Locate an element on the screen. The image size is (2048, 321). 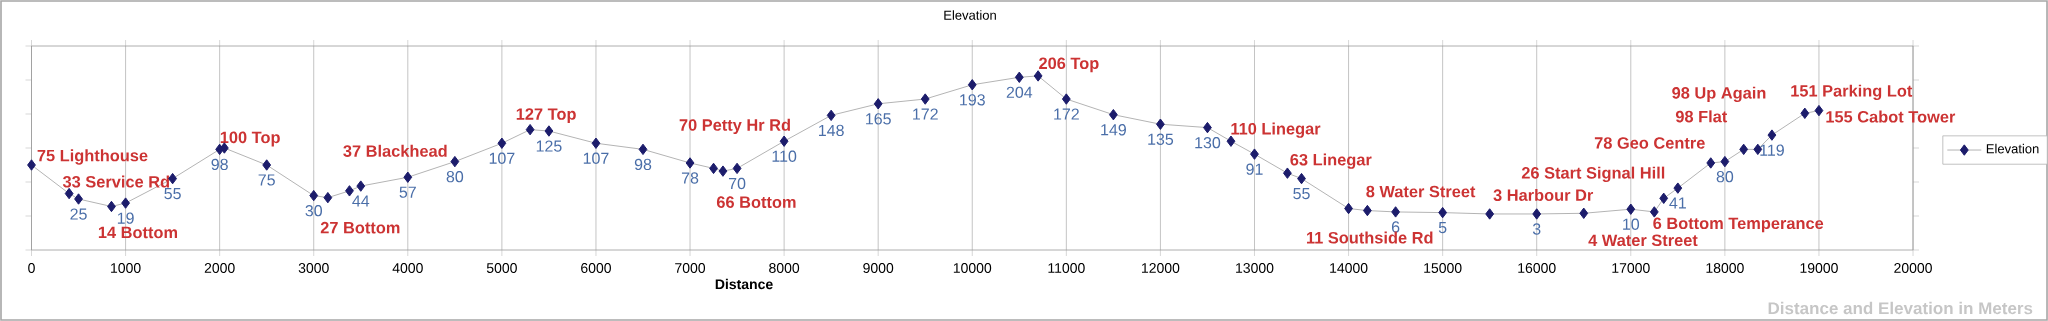
text: Distance and Elevation in Meters is located at coordinates (1900, 308).